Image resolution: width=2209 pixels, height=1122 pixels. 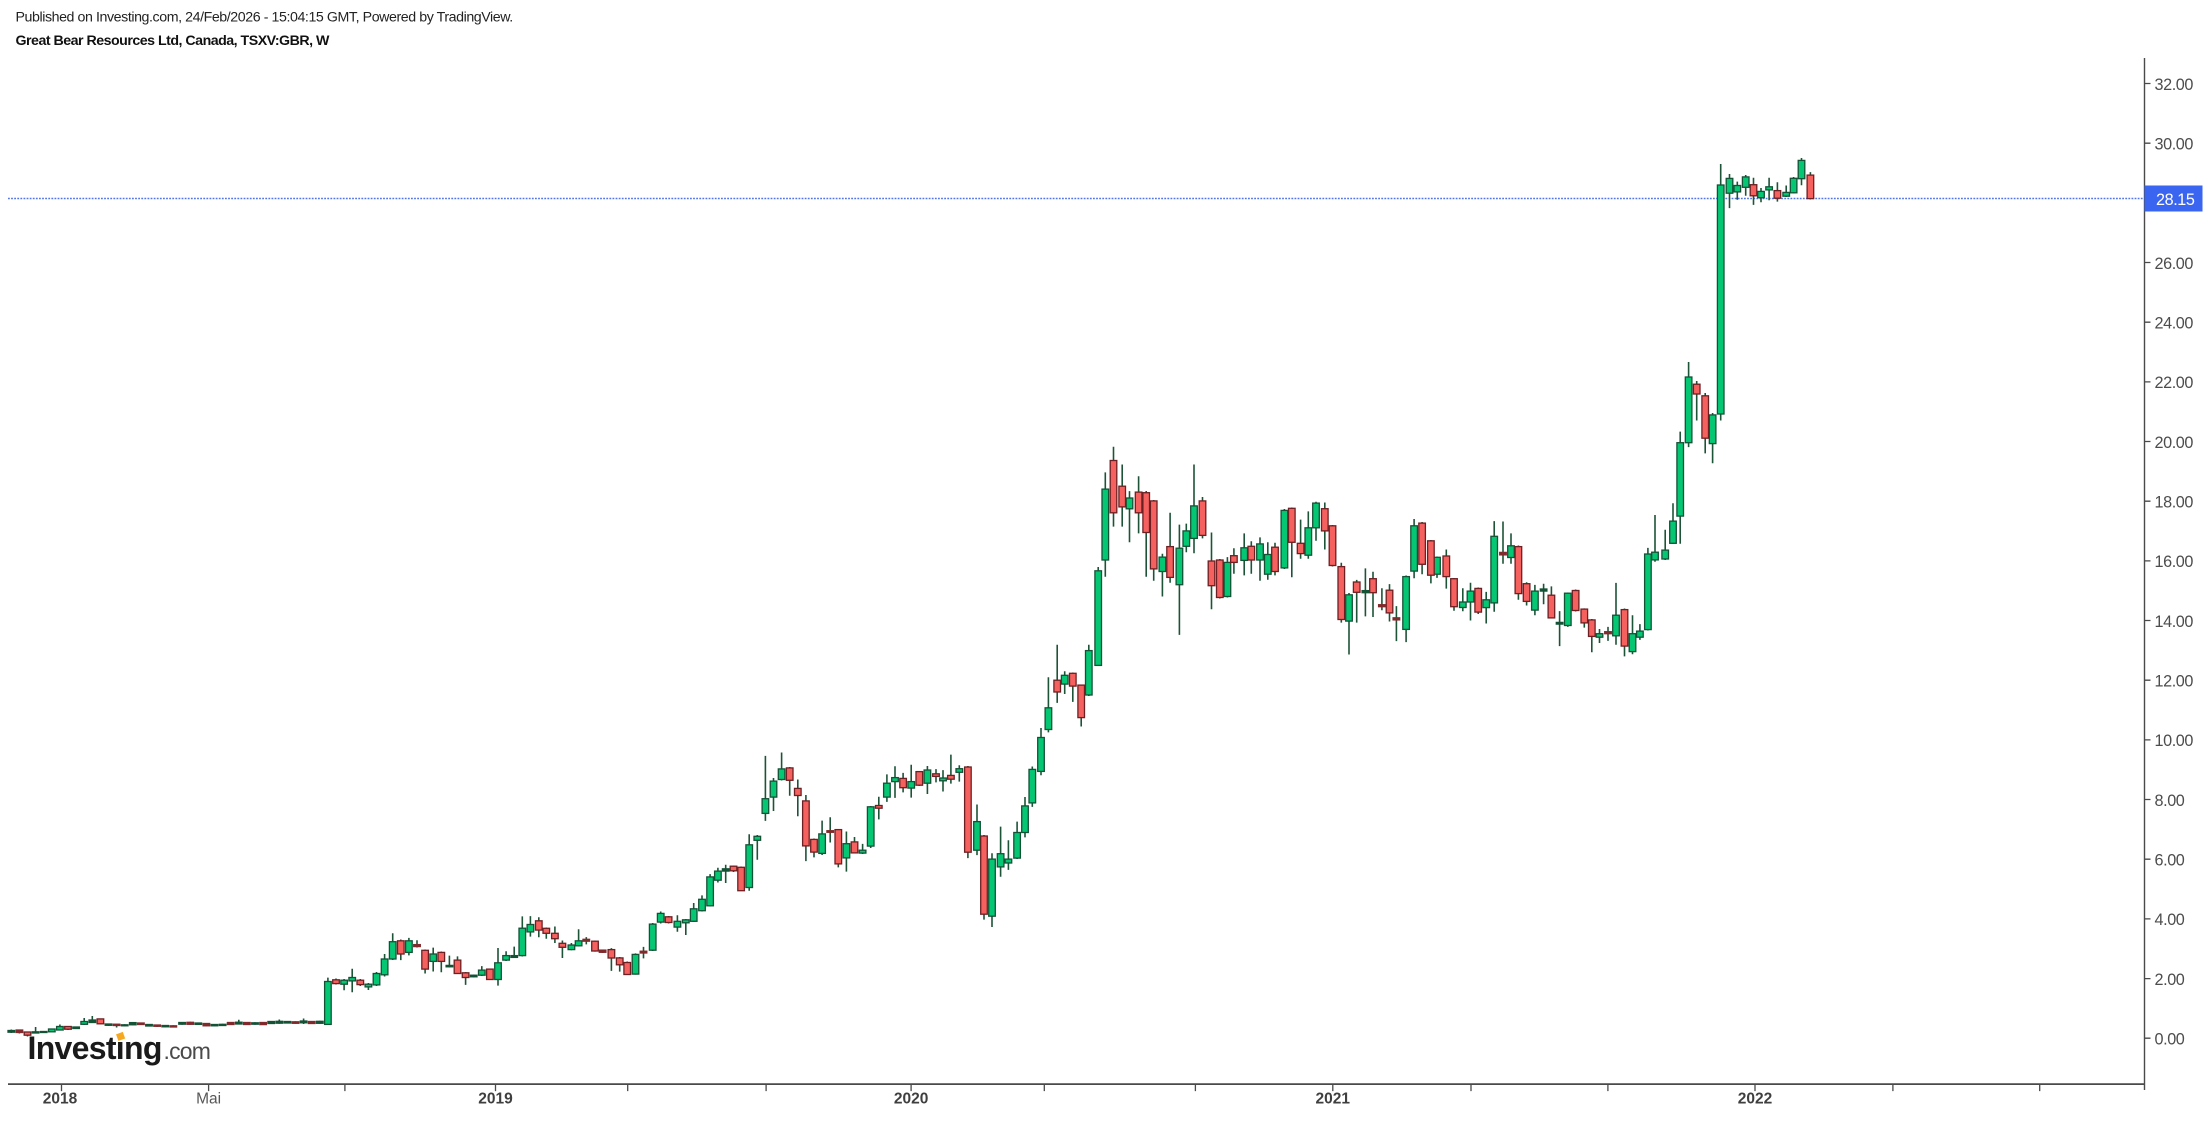 What do you see at coordinates (2174, 503) in the screenshot?
I see `svg-text: 18.00` at bounding box center [2174, 503].